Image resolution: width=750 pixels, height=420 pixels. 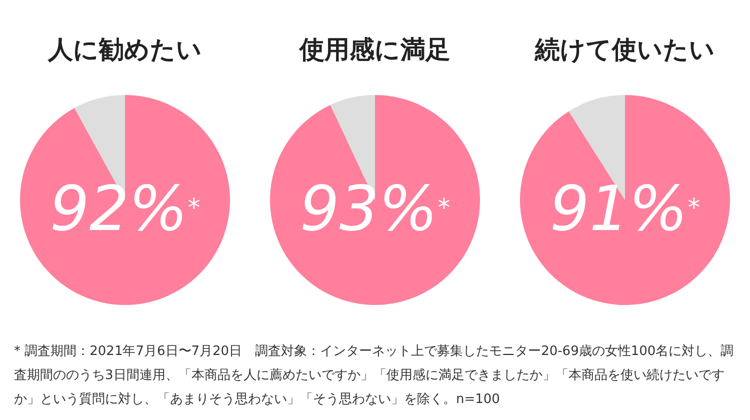 What do you see at coordinates (624, 49) in the screenshot?
I see `chart-title: 続けて使いたい` at bounding box center [624, 49].